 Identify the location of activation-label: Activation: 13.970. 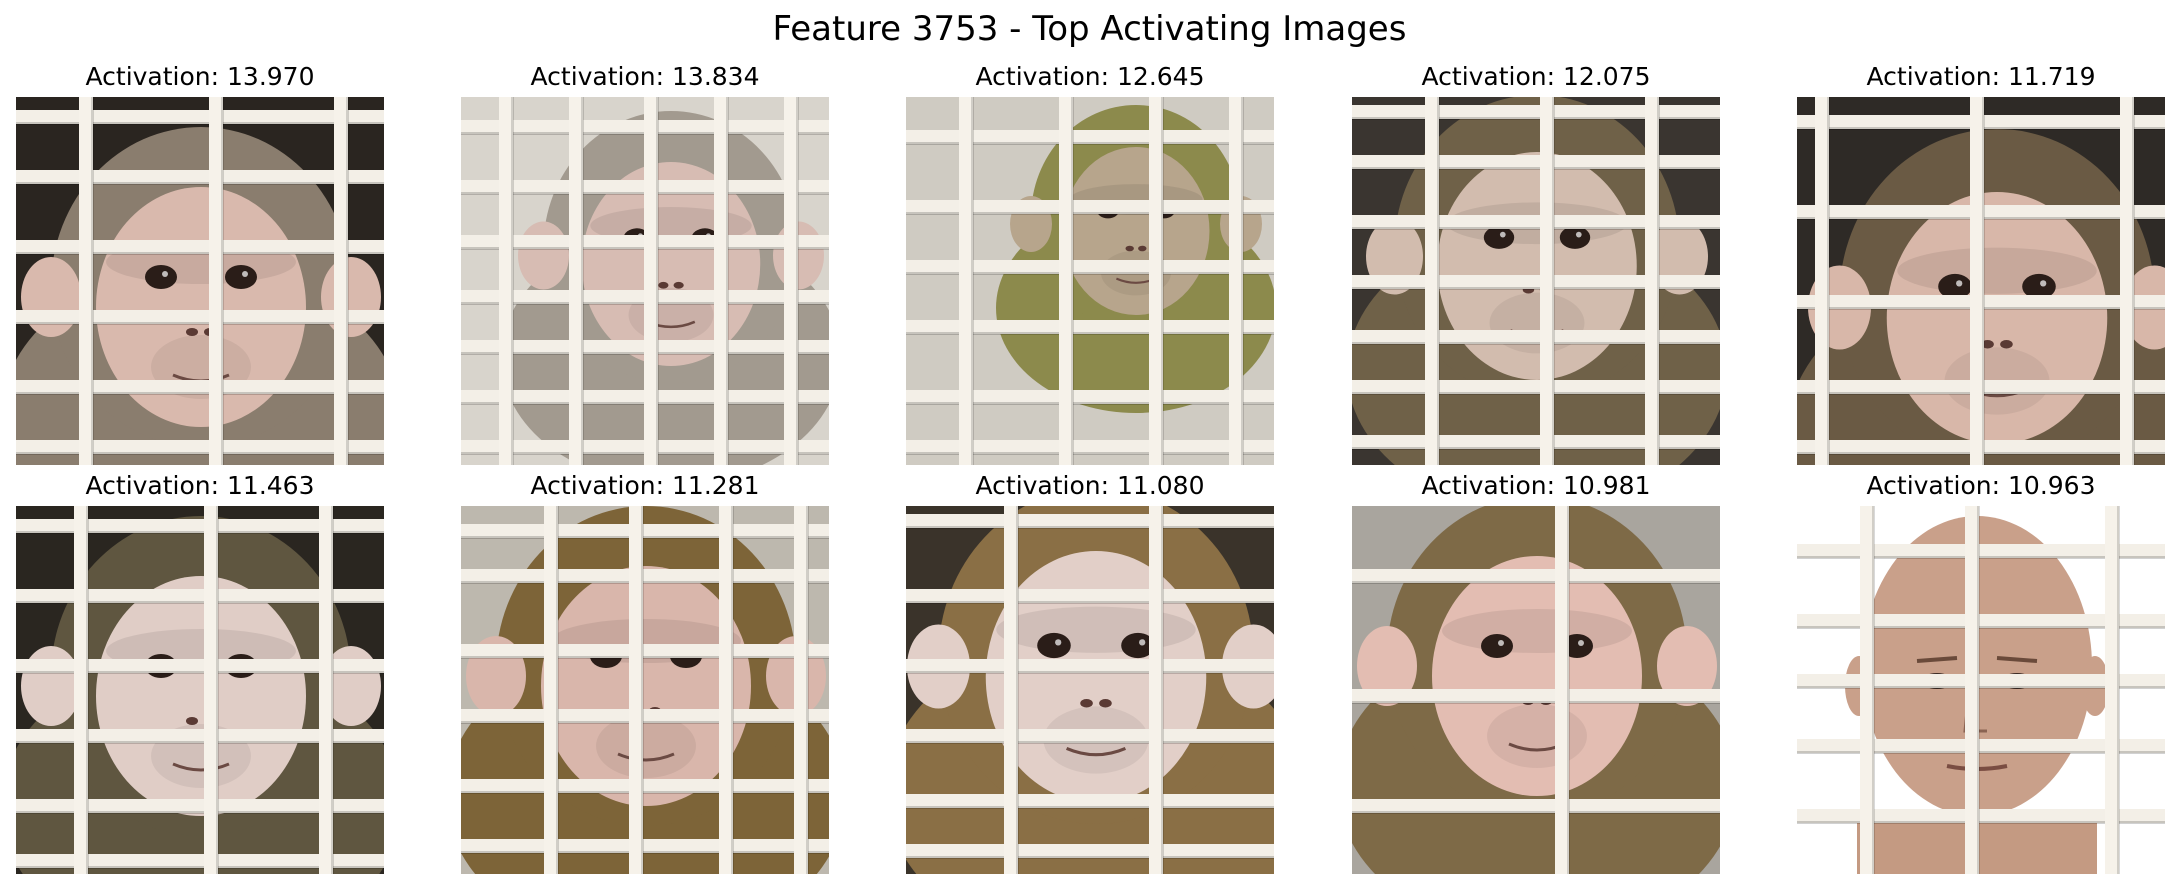
(200, 76).